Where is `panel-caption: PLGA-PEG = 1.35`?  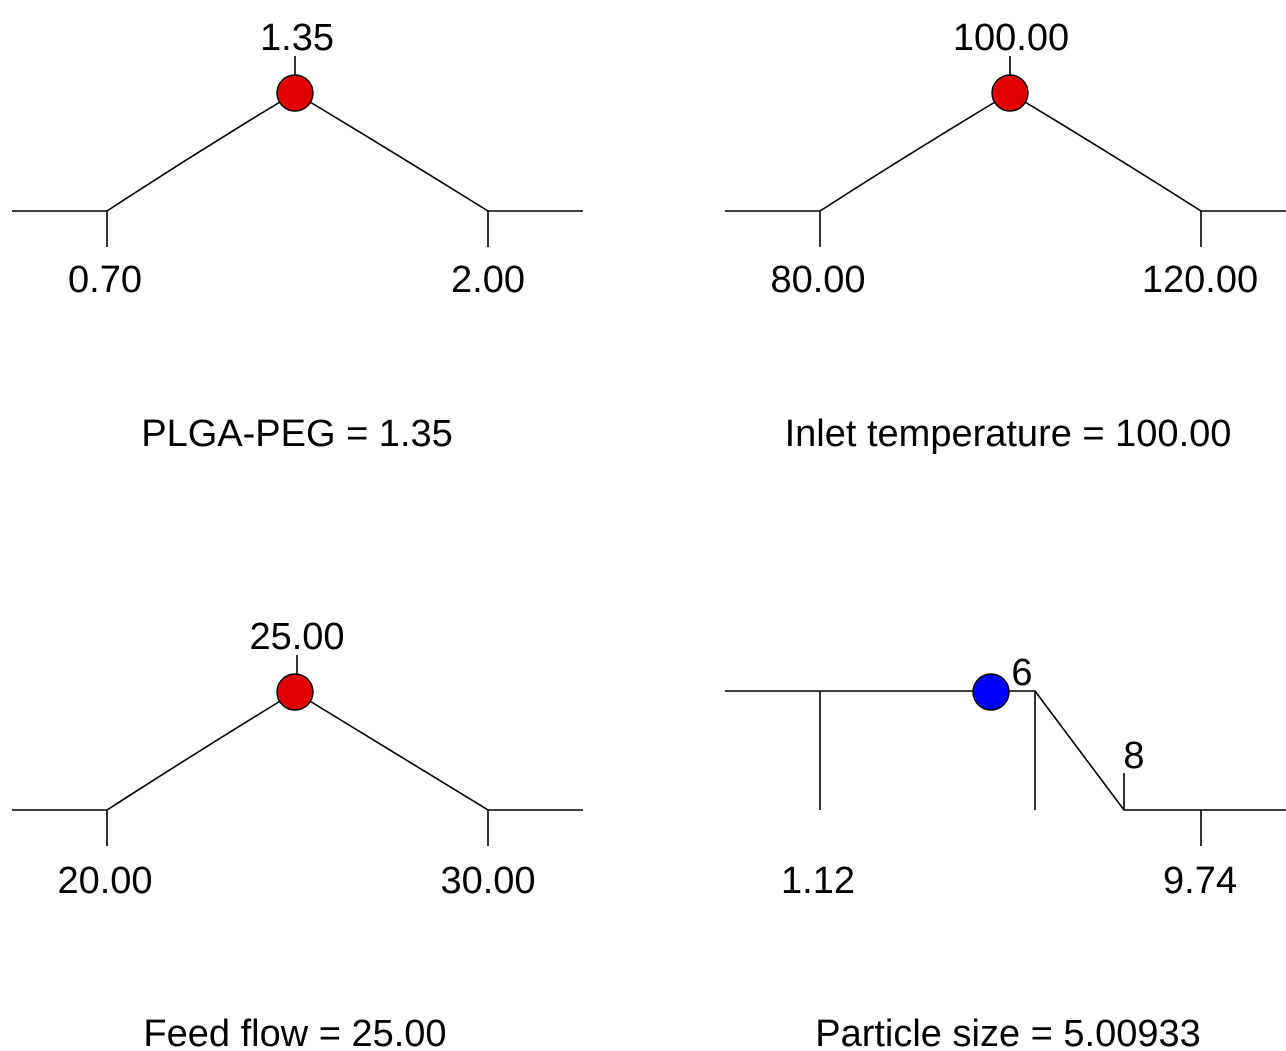
panel-caption: PLGA-PEG = 1.35 is located at coordinates (297, 434).